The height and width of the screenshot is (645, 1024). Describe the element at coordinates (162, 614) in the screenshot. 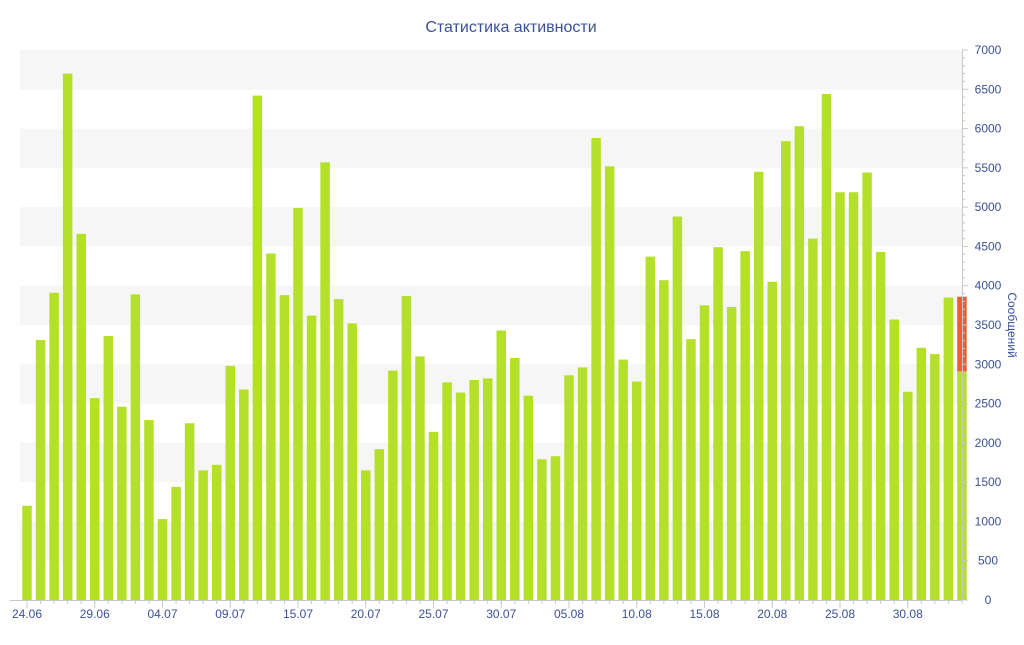

I see `x-tick-label: 04.07` at that location.